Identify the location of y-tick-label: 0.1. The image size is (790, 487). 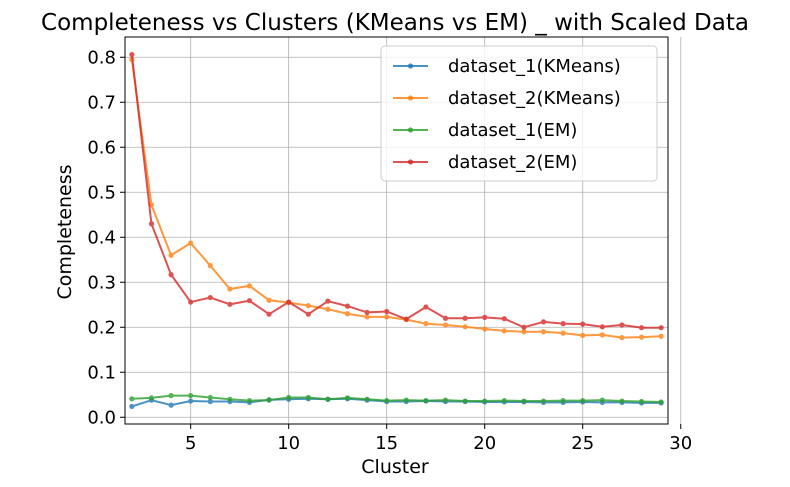
(101, 372).